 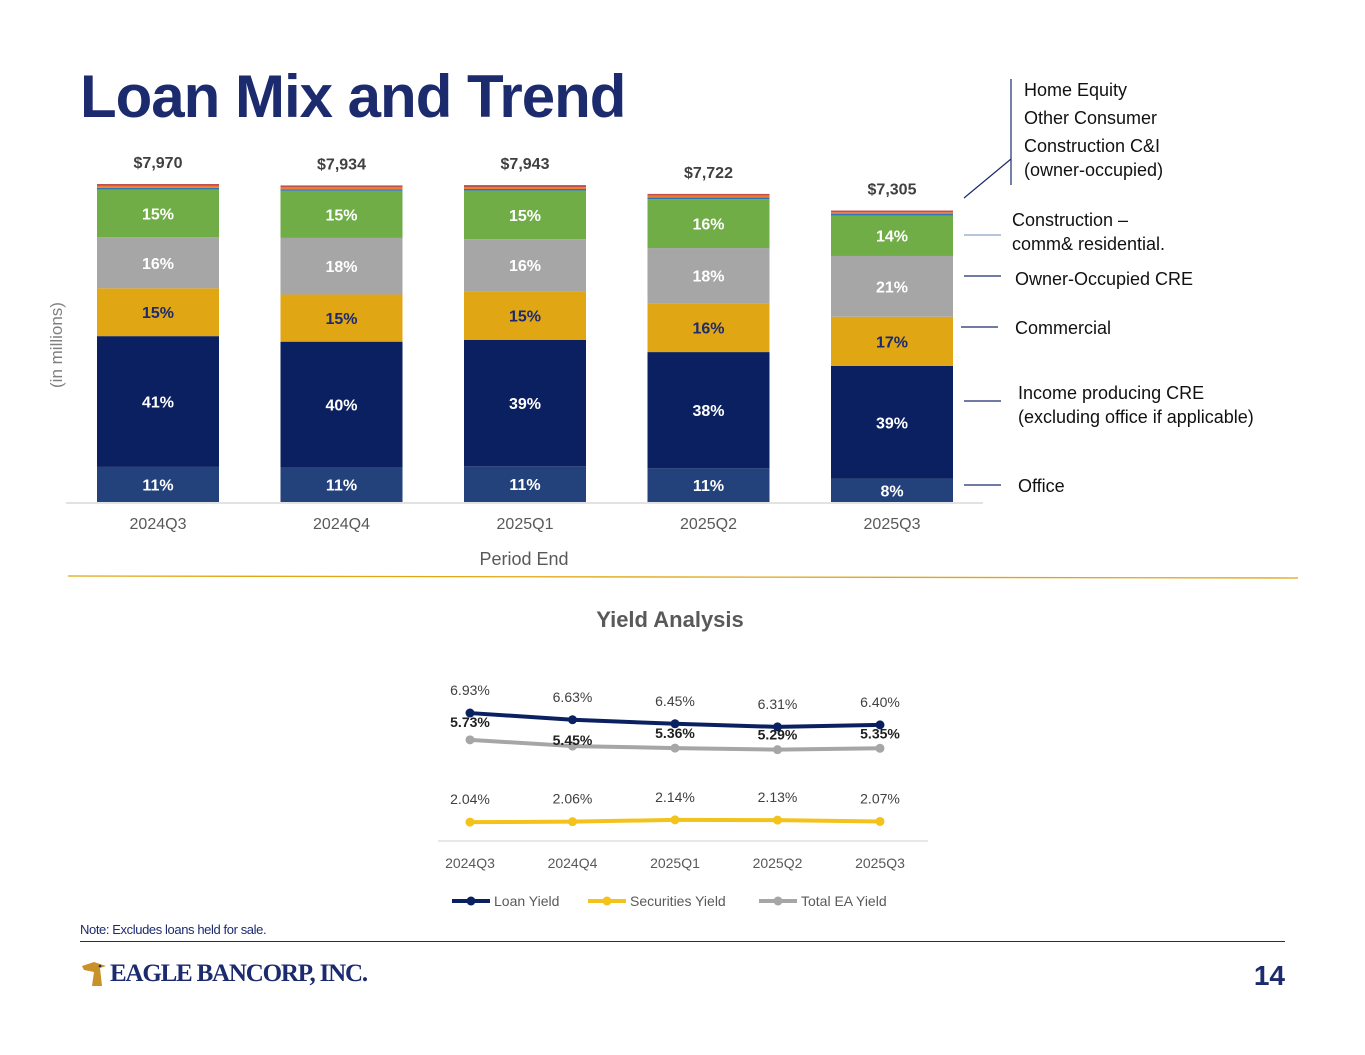 What do you see at coordinates (1111, 393) in the screenshot?
I see `legend-income-cre: Income producing CRE` at bounding box center [1111, 393].